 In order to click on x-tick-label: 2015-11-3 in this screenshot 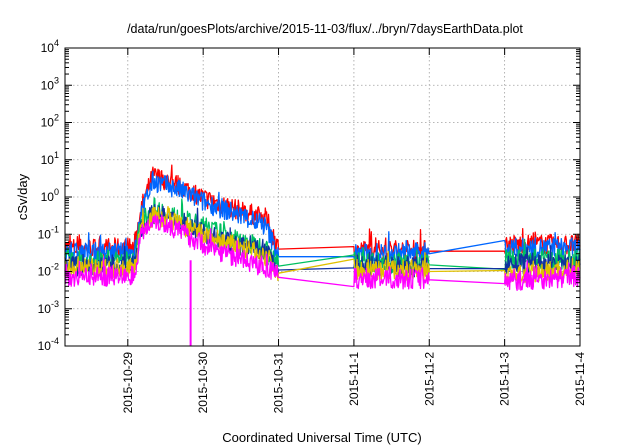, I will do `click(505, 379)`.